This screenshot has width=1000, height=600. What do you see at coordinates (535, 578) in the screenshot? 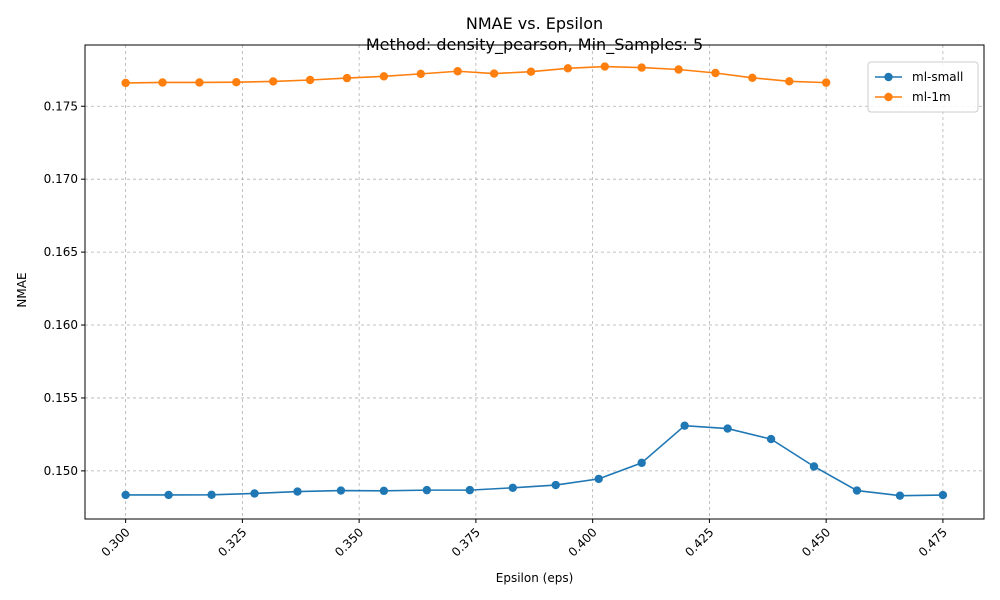
I see `x-axis-label: Epsilon (eps)` at bounding box center [535, 578].